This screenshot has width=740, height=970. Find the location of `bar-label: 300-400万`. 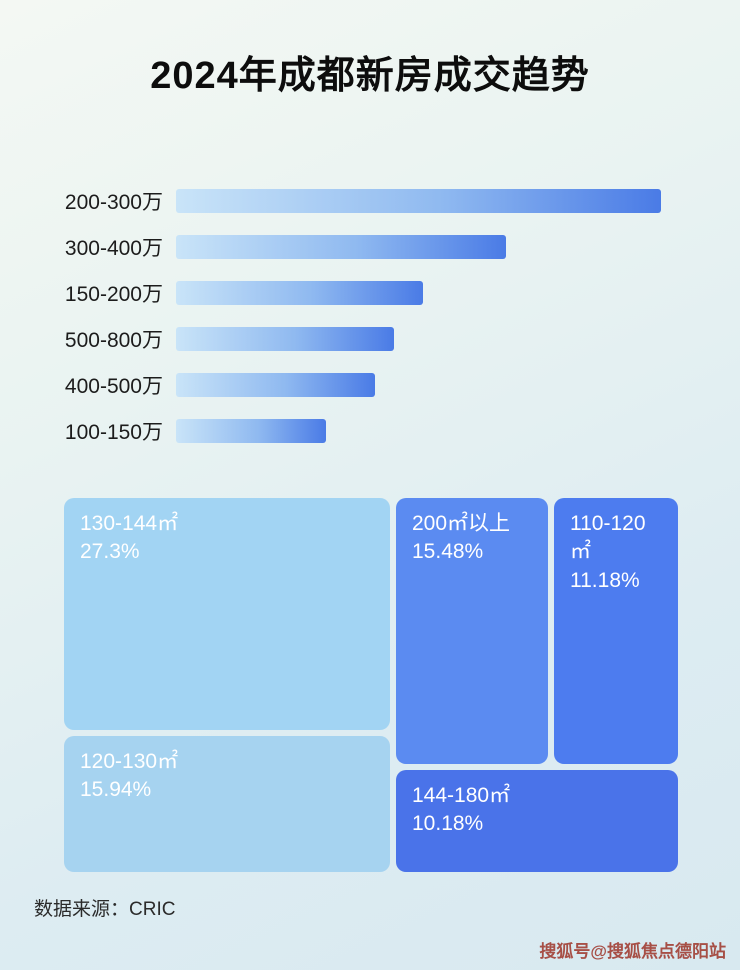

bar-label: 300-400万 is located at coordinates (113, 248).